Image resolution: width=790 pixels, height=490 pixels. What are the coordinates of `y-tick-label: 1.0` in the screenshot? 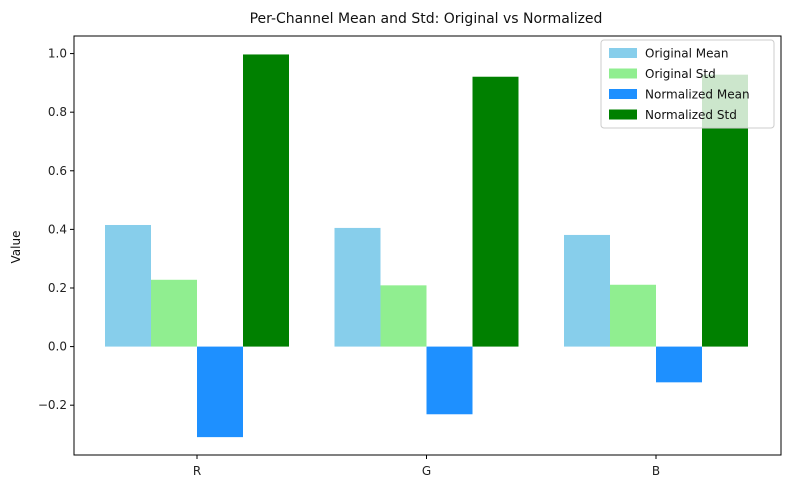 It's located at (57, 54).